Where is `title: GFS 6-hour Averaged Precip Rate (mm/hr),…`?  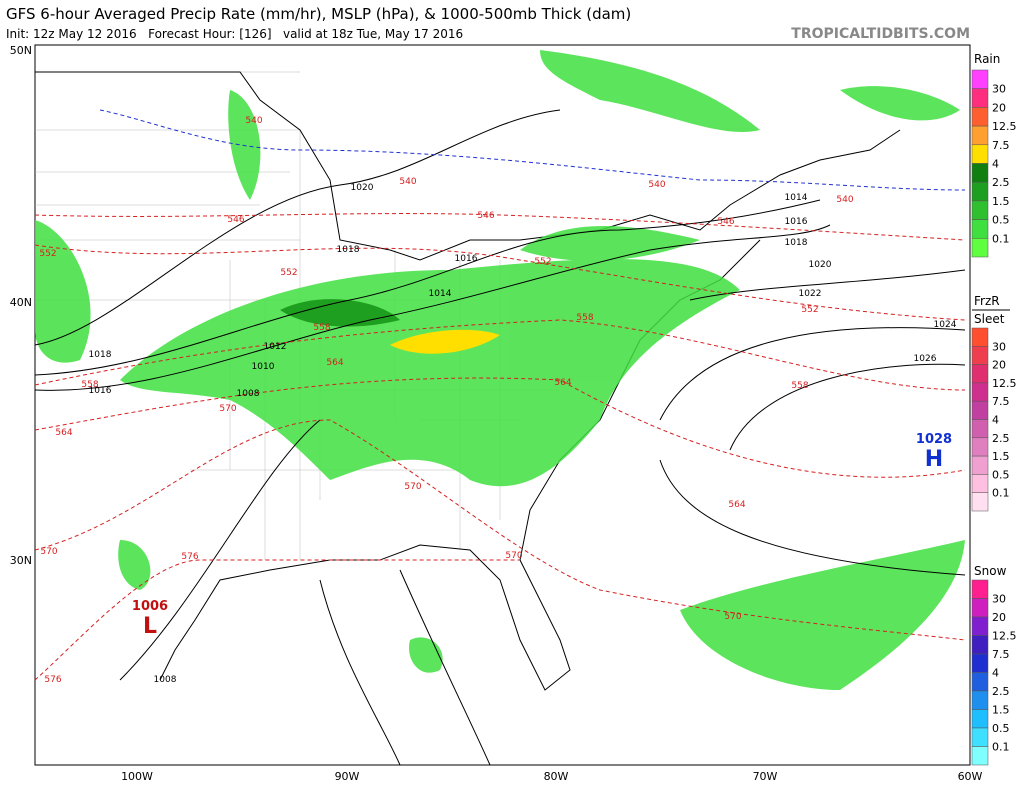
title: GFS 6-hour Averaged Precip Rate (mm/hr),… is located at coordinates (318, 14).